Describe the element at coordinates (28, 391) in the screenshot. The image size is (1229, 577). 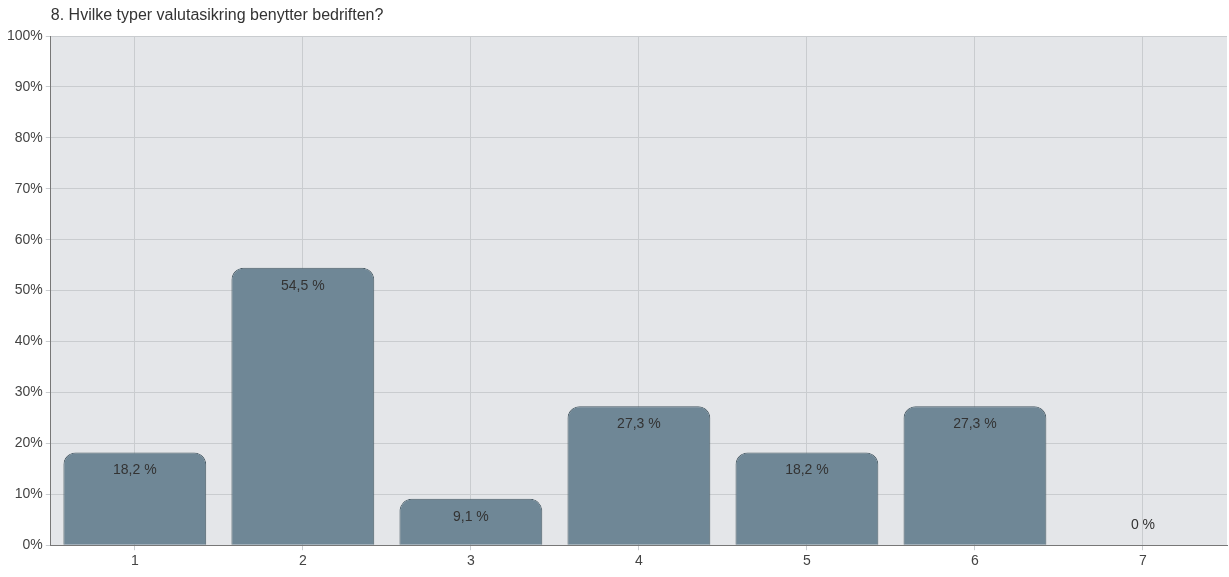
I see `y-tick-label: 30%` at that location.